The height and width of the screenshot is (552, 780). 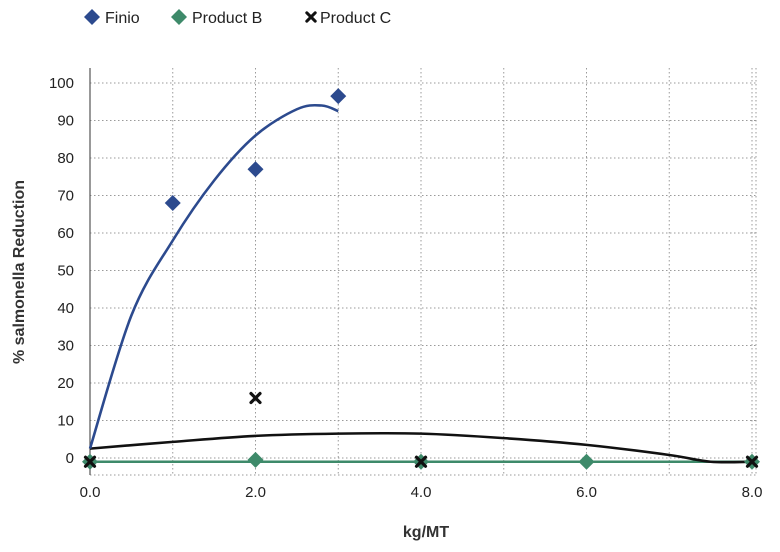 I want to click on x-axis-title: kg/MT, so click(x=426, y=532).